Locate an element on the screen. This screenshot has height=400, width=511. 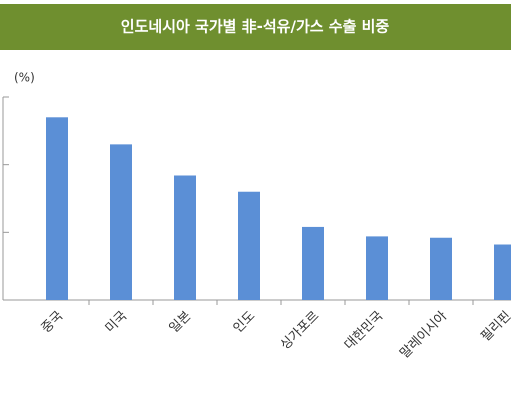
x-tick-label: 미국 is located at coordinates (117, 323).